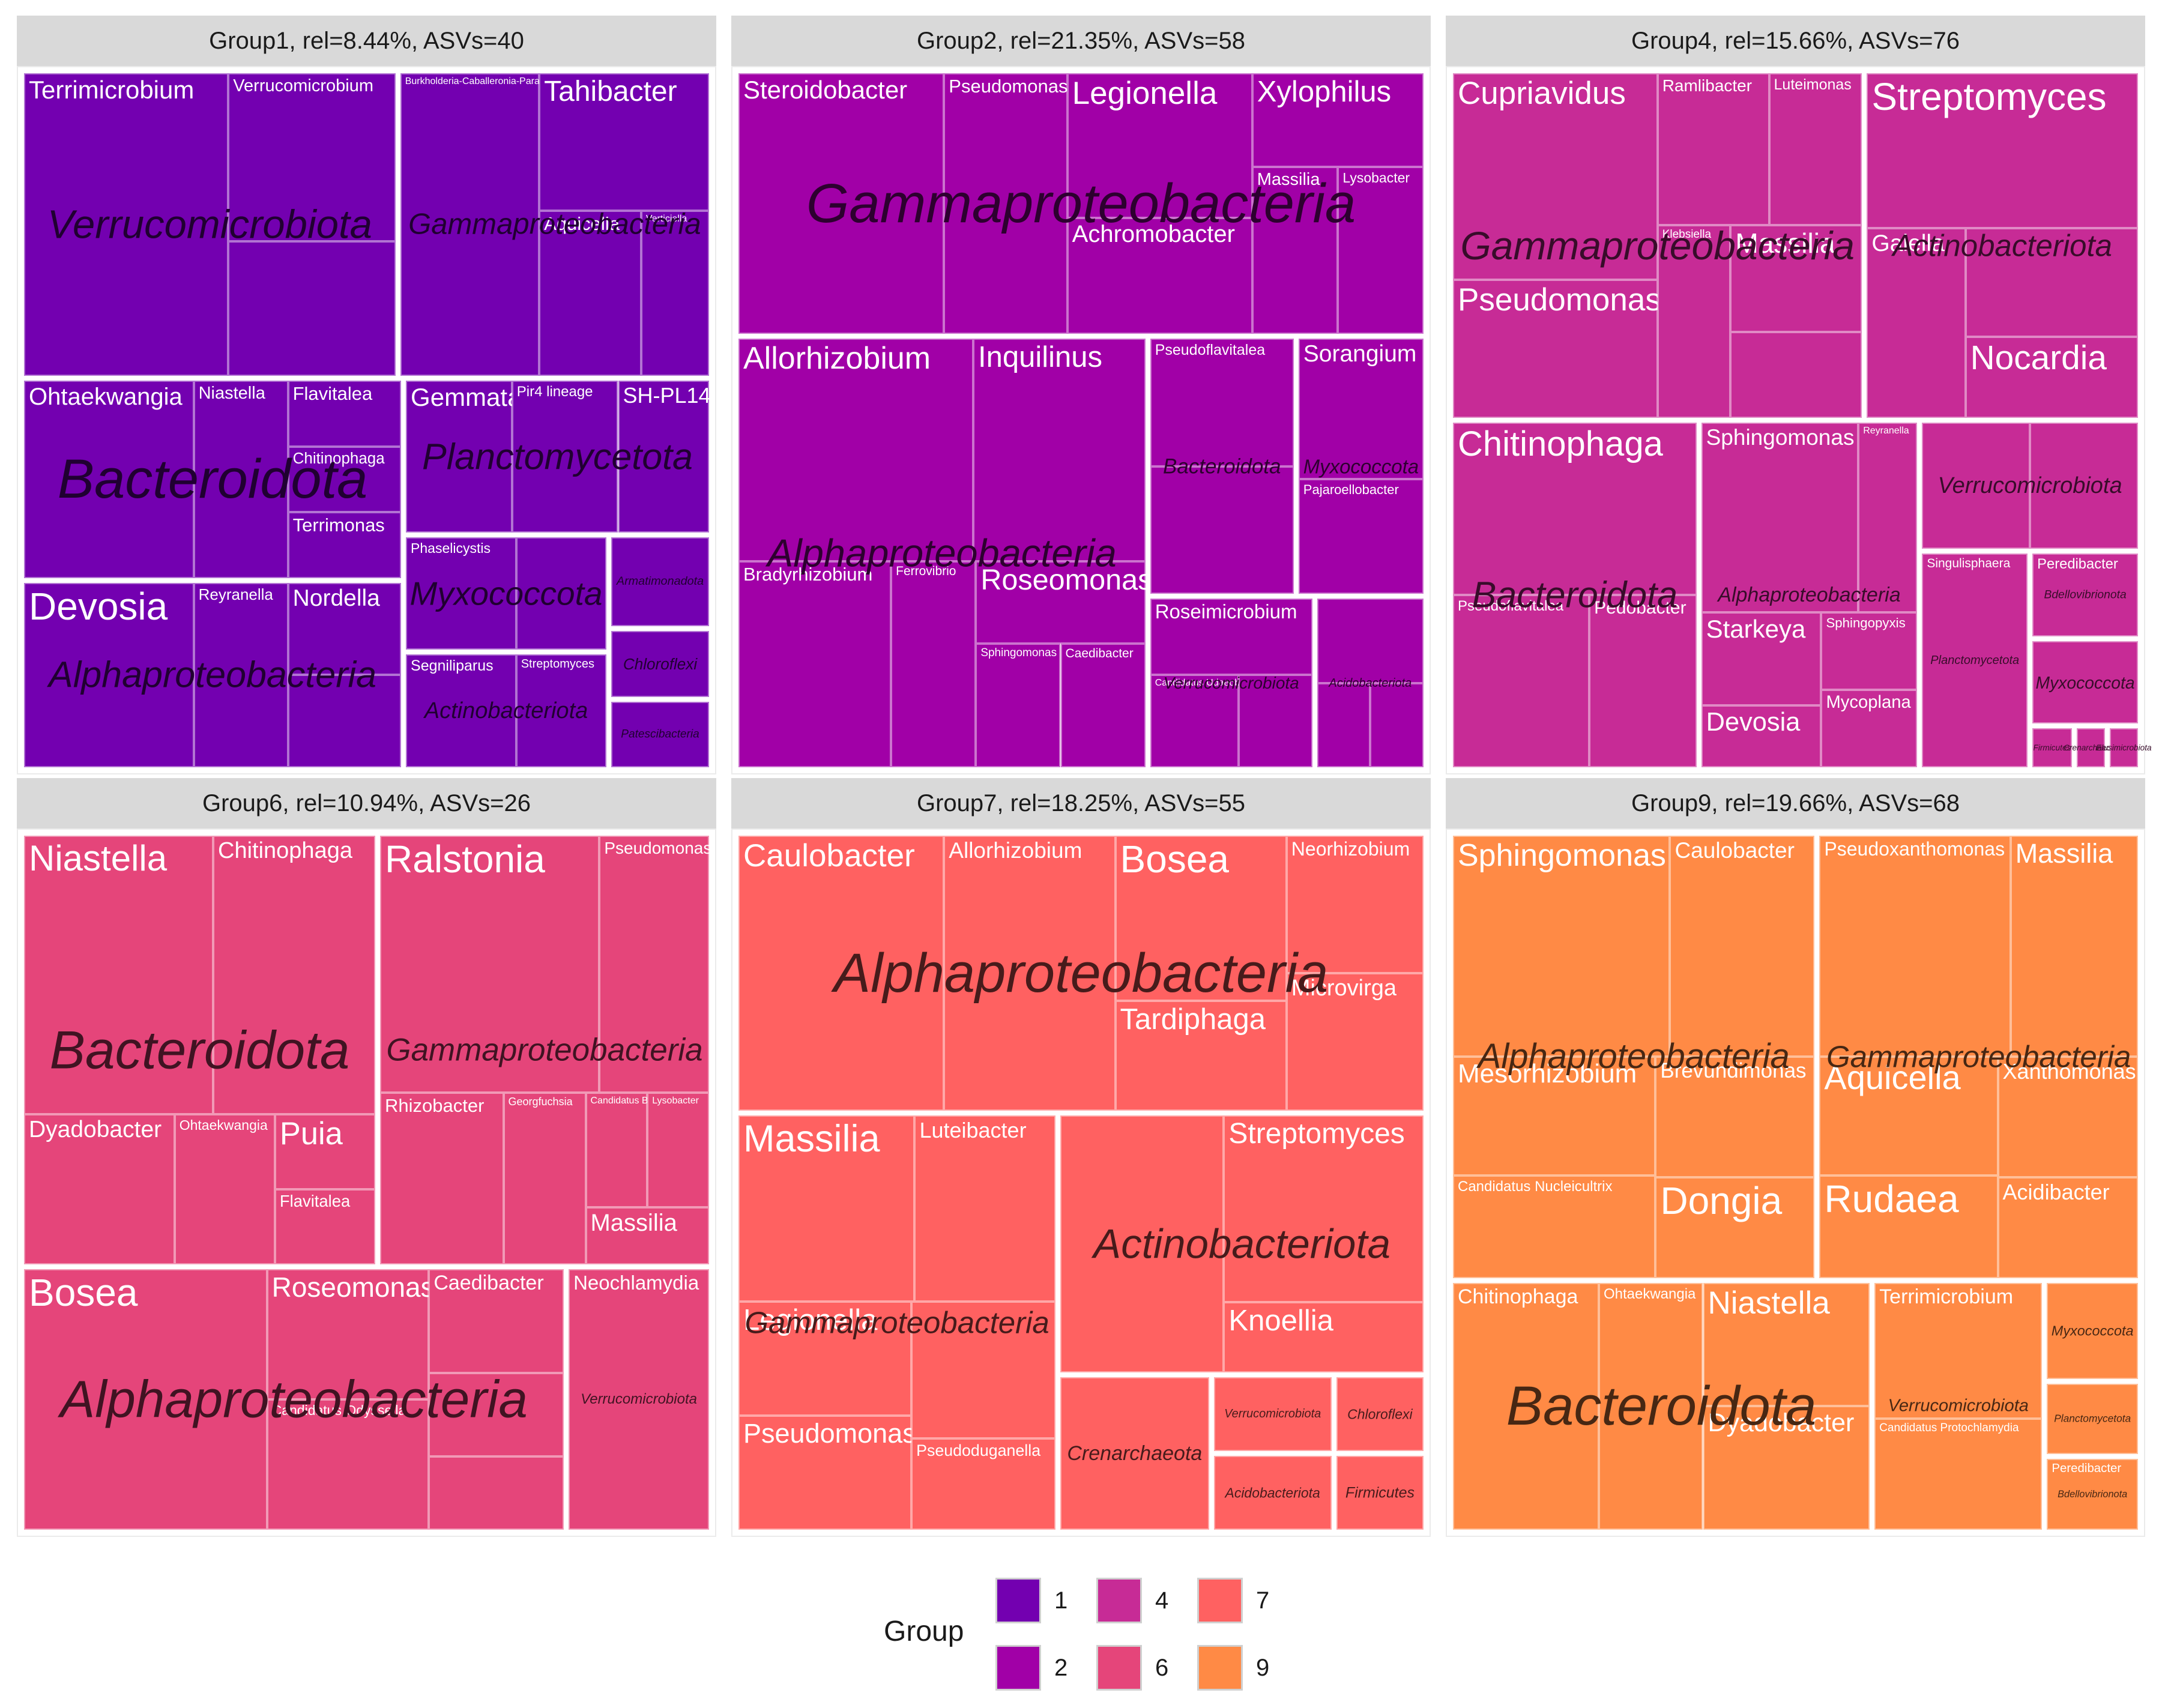  I want to click on legend-label-7: 7, so click(1263, 1600).